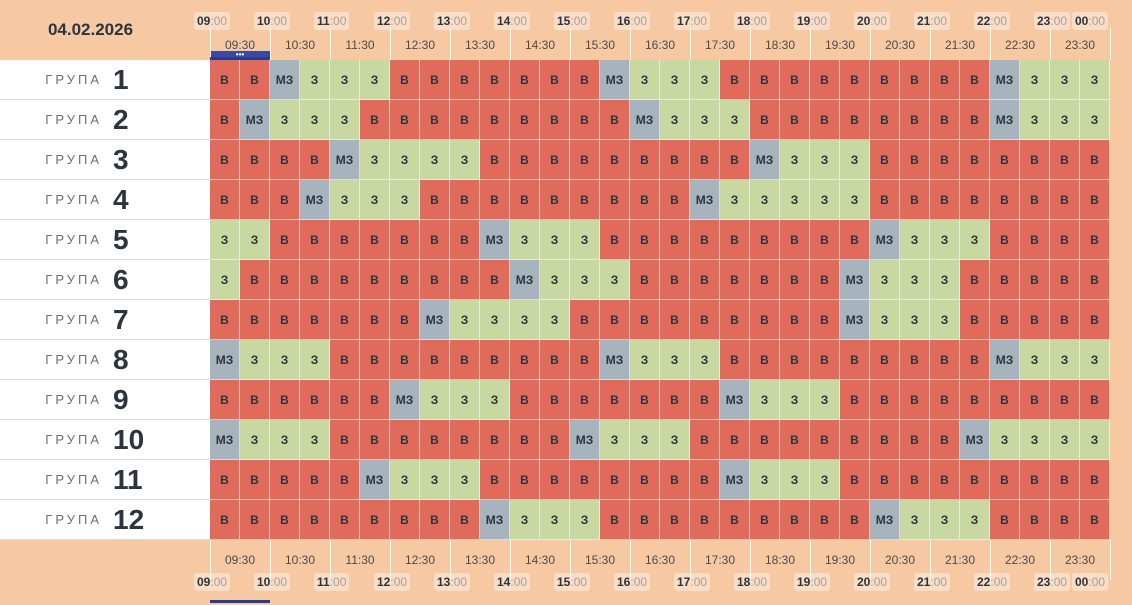 This screenshot has height=605, width=1132. Describe the element at coordinates (240, 55) in the screenshot. I see `current-time-indicator: •••` at that location.